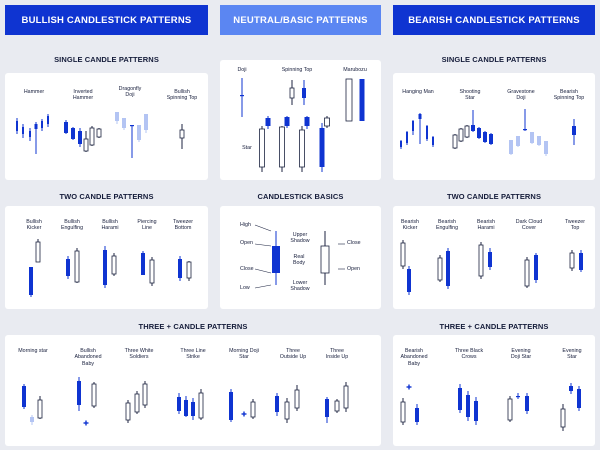  Describe the element at coordinates (193, 354) in the screenshot. I see `label-three-line-strike: Three Line Strike` at that location.